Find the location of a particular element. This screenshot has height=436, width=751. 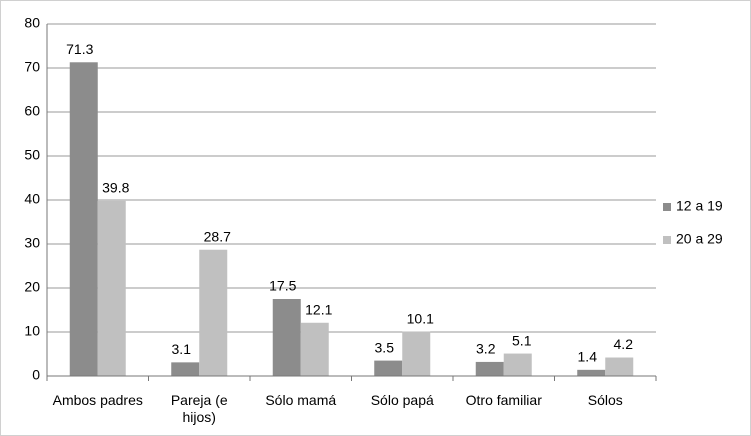

value-label: 3.1 is located at coordinates (182, 349).